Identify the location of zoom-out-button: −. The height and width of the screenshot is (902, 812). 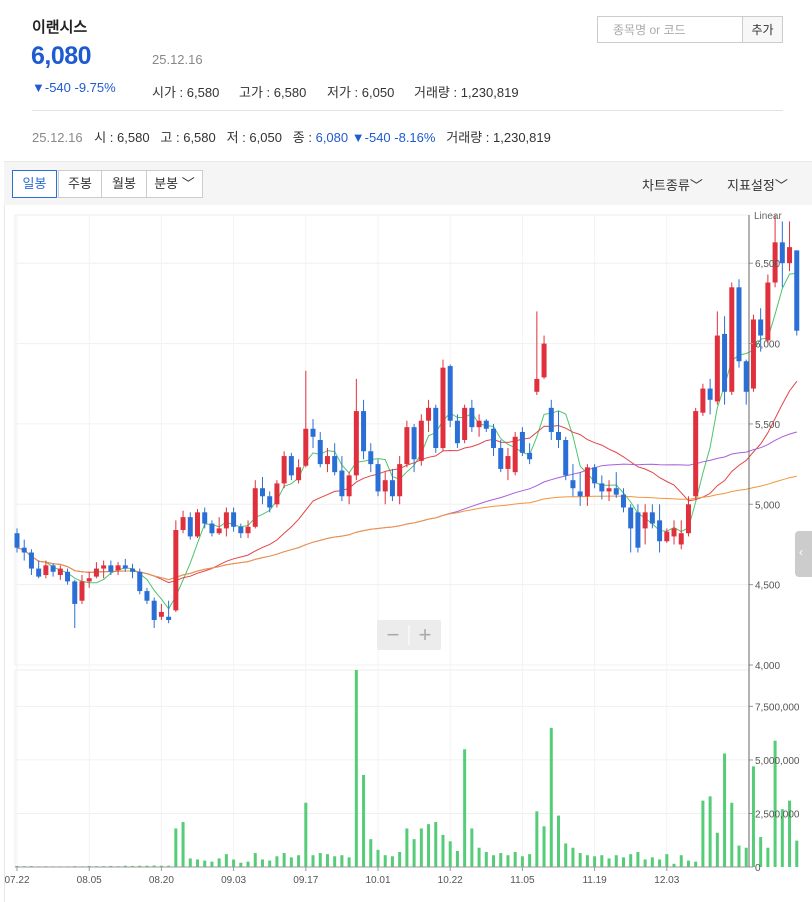
(393, 634).